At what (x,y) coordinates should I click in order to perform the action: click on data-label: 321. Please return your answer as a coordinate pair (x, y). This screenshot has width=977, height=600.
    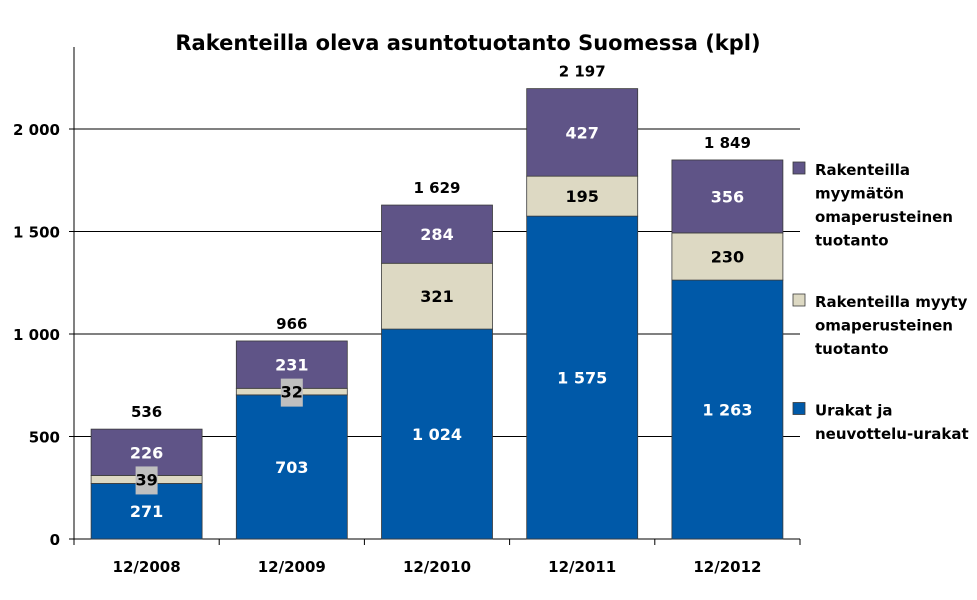
    Looking at the image, I should click on (436, 296).